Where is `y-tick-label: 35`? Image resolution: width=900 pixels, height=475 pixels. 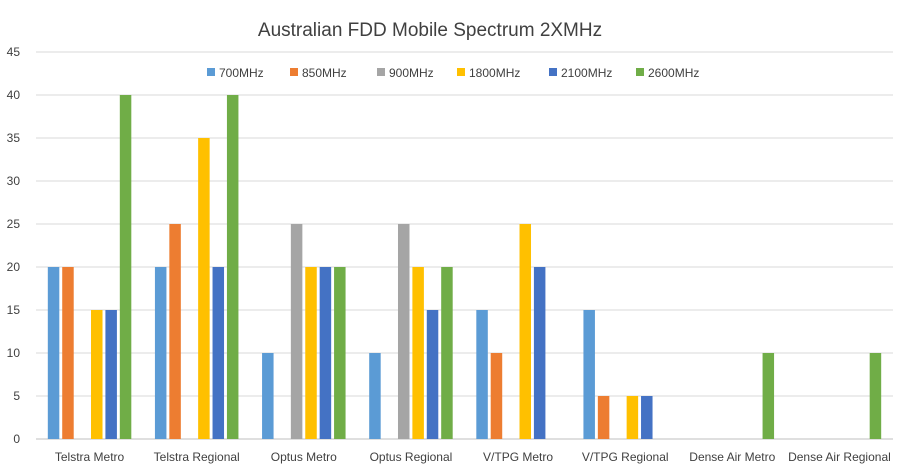 y-tick-label: 35 is located at coordinates (14, 138).